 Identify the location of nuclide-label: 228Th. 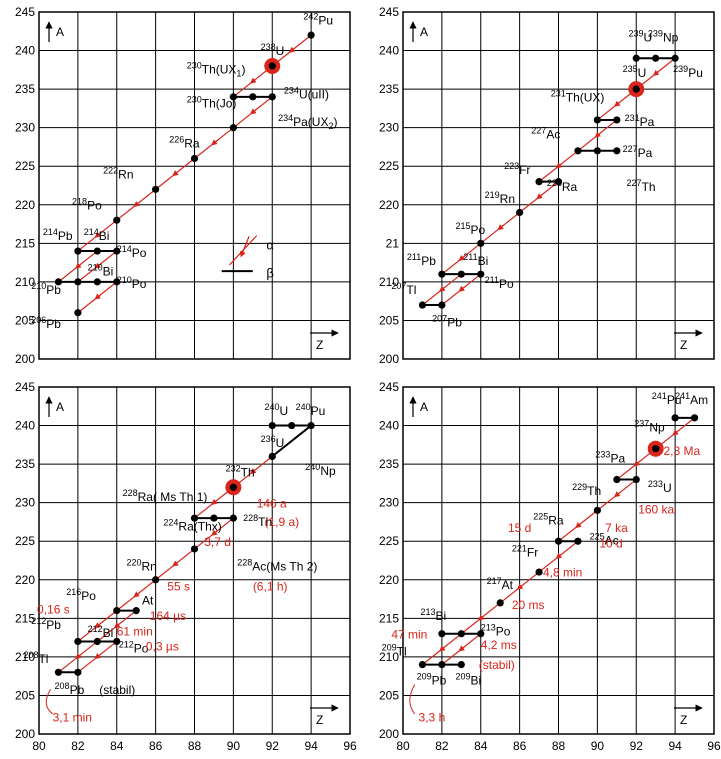
(257, 521).